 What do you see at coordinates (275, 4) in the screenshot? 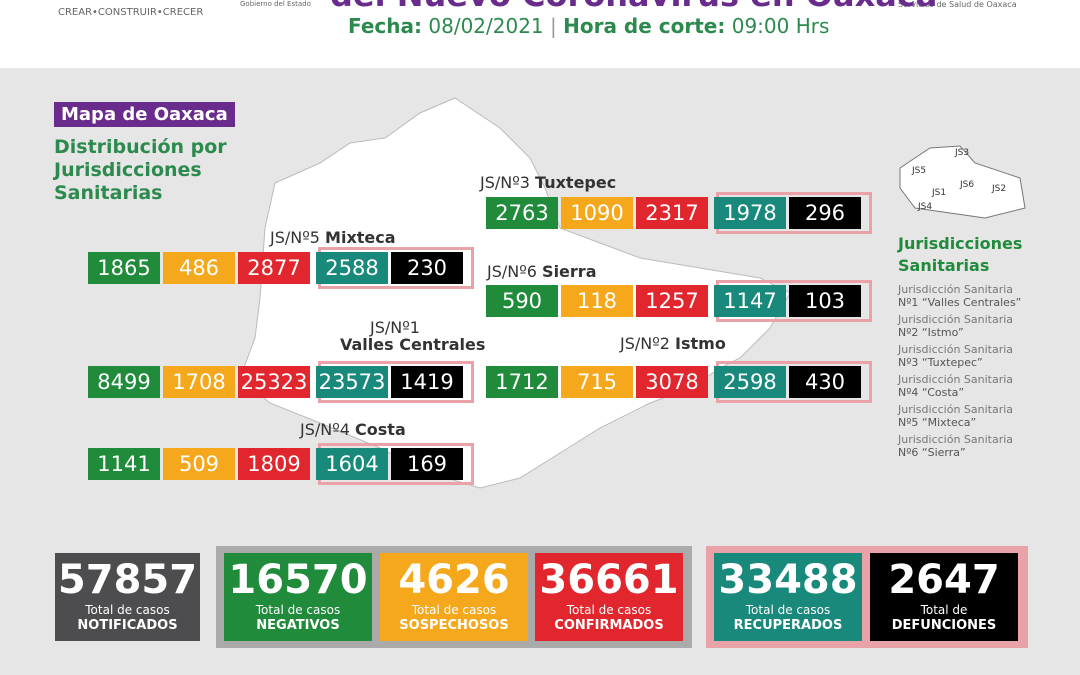
I see `gov-logo: Gobierno del Estado` at bounding box center [275, 4].